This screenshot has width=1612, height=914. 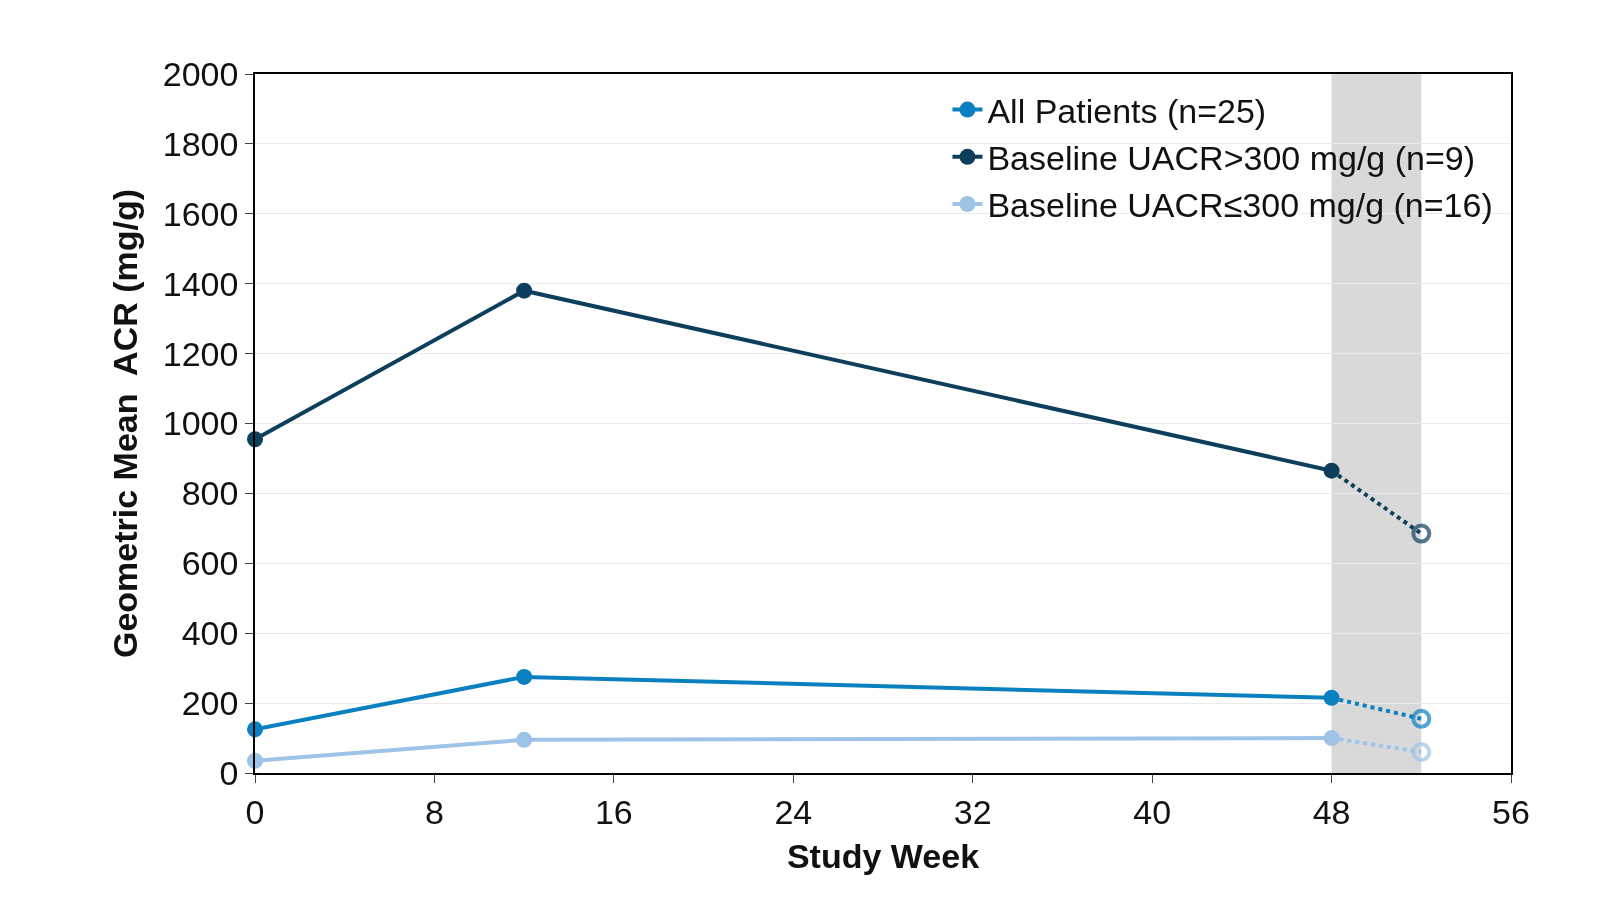 I want to click on x-axis-title: Study Week, so click(x=883, y=856).